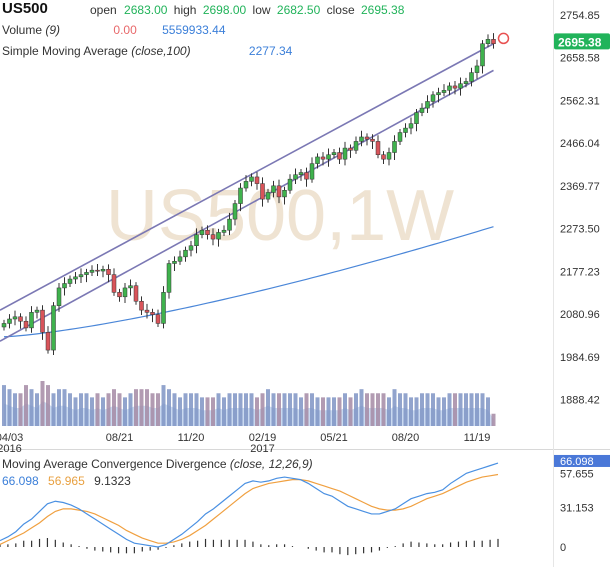 The height and width of the screenshot is (567, 610). I want to click on volume-param: (9), so click(53, 30).